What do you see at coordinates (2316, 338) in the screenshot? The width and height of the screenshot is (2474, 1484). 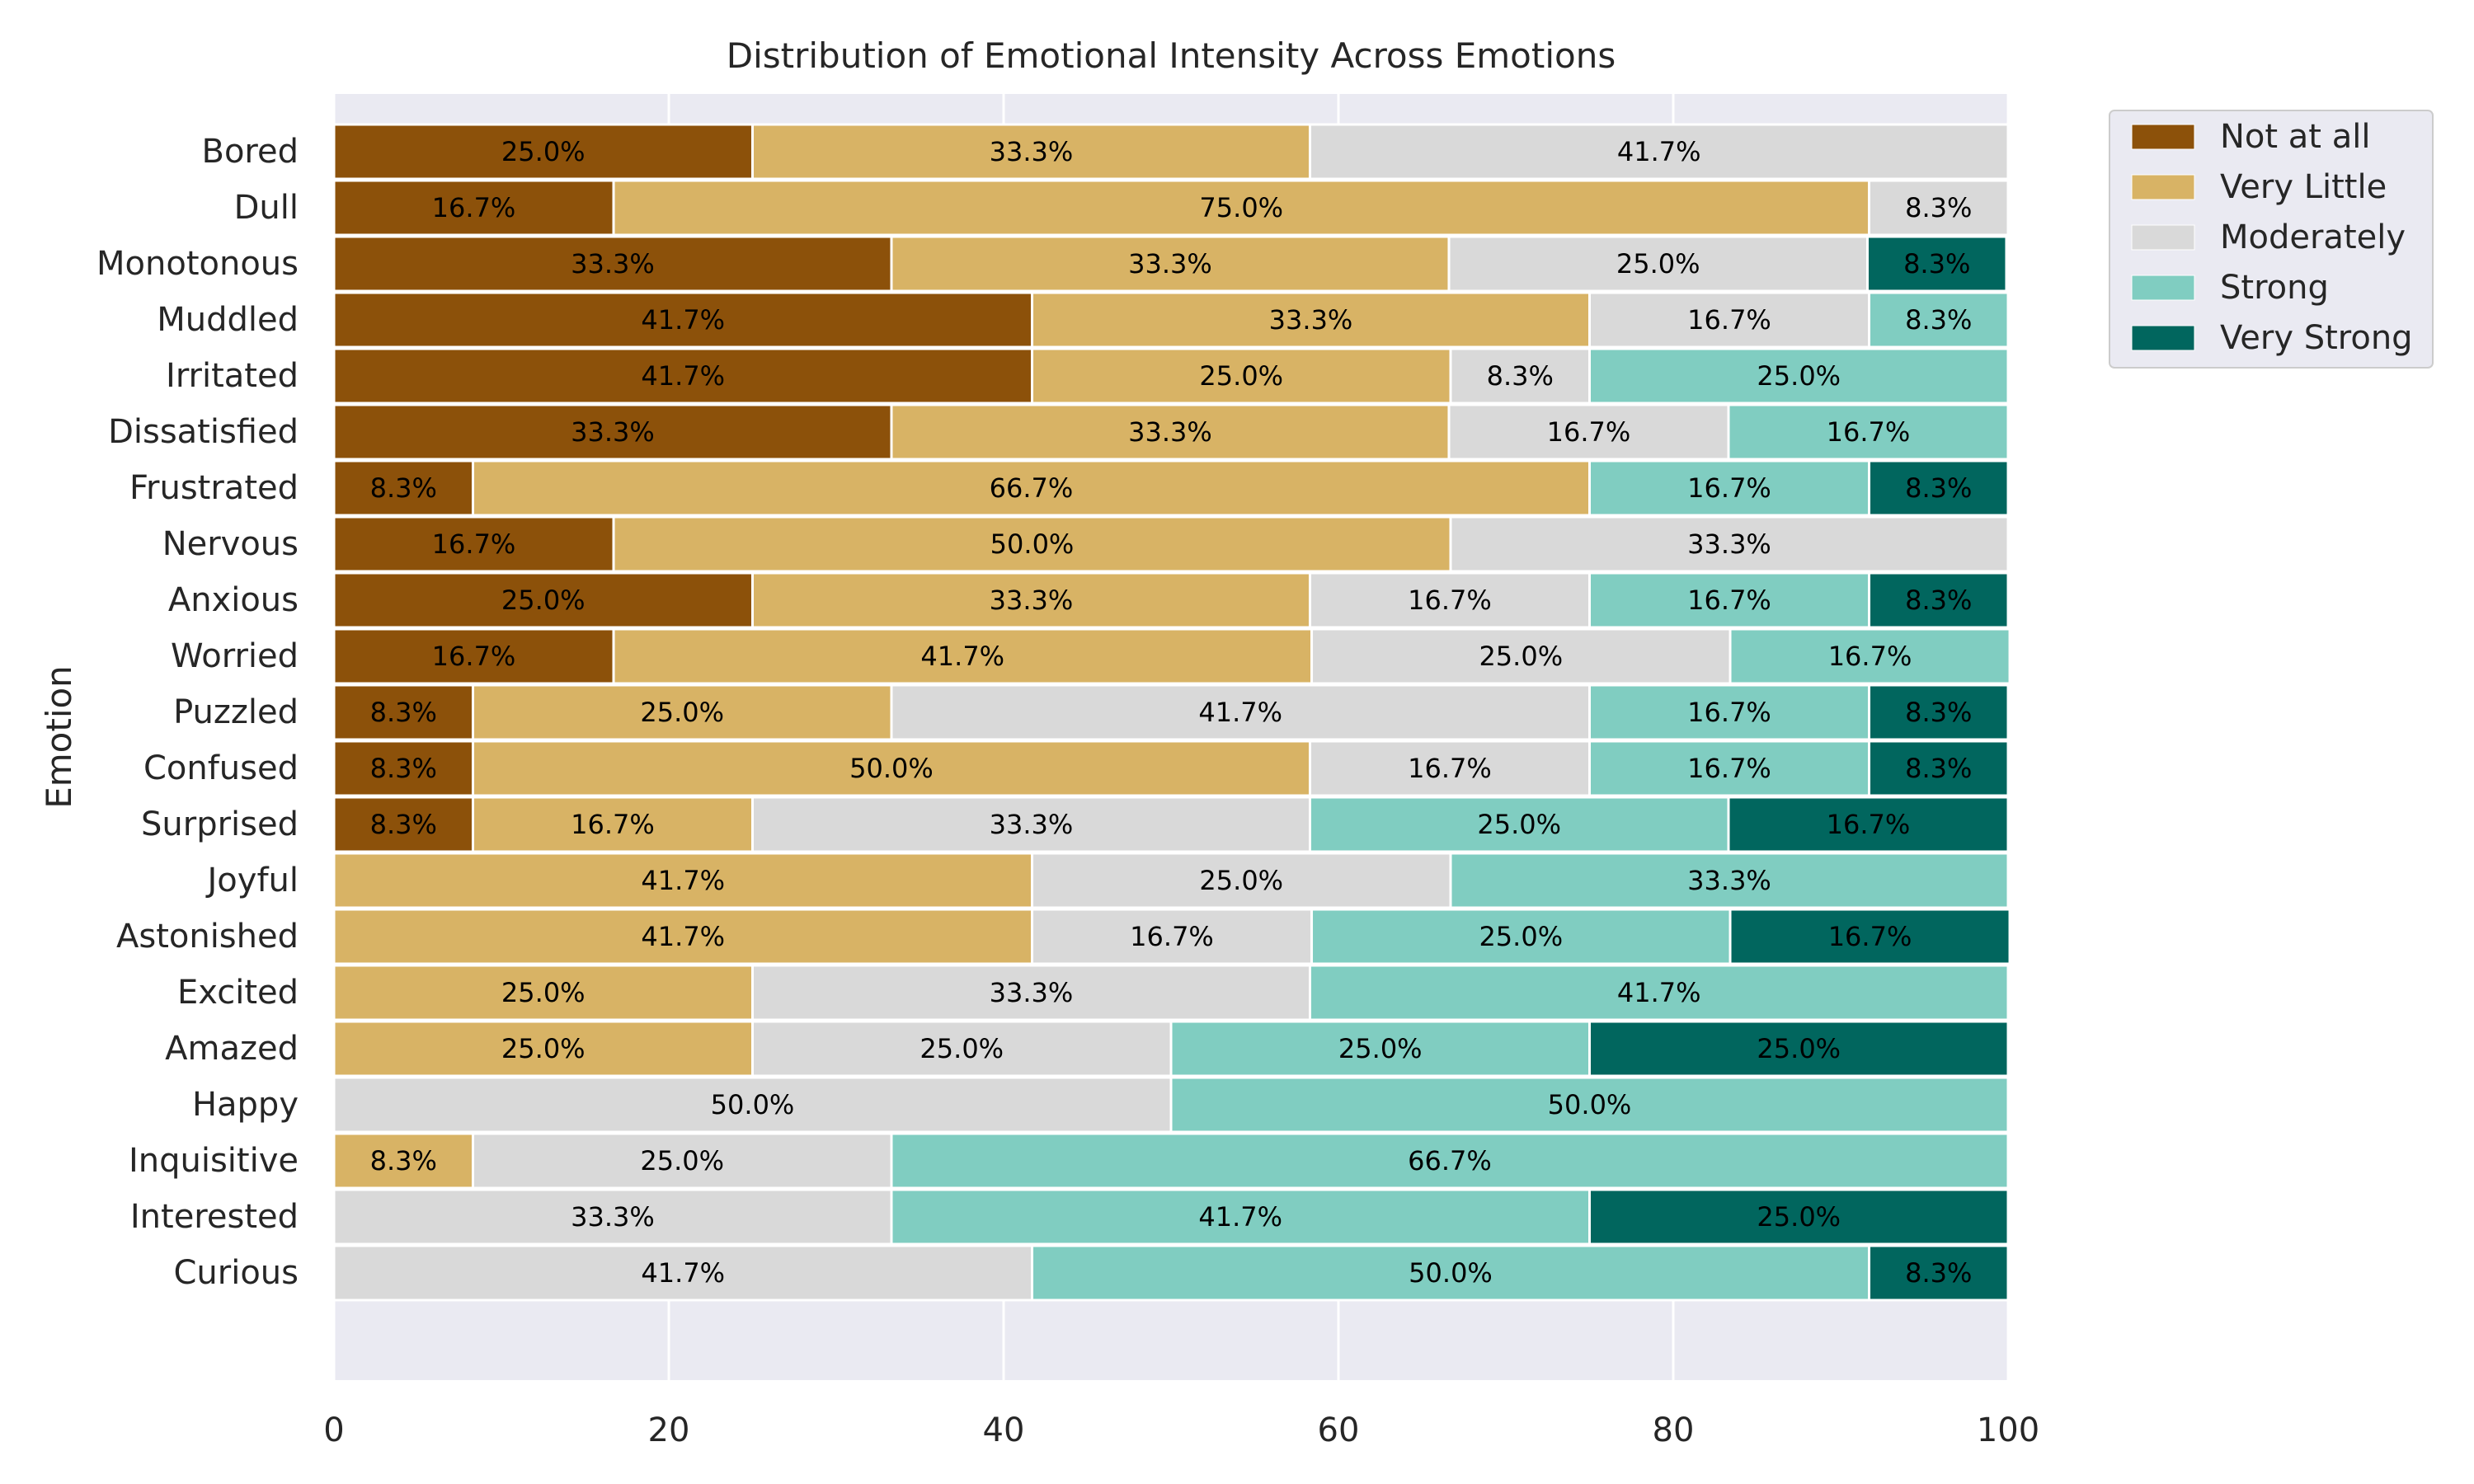 I see `legend-label: Very Strong` at bounding box center [2316, 338].